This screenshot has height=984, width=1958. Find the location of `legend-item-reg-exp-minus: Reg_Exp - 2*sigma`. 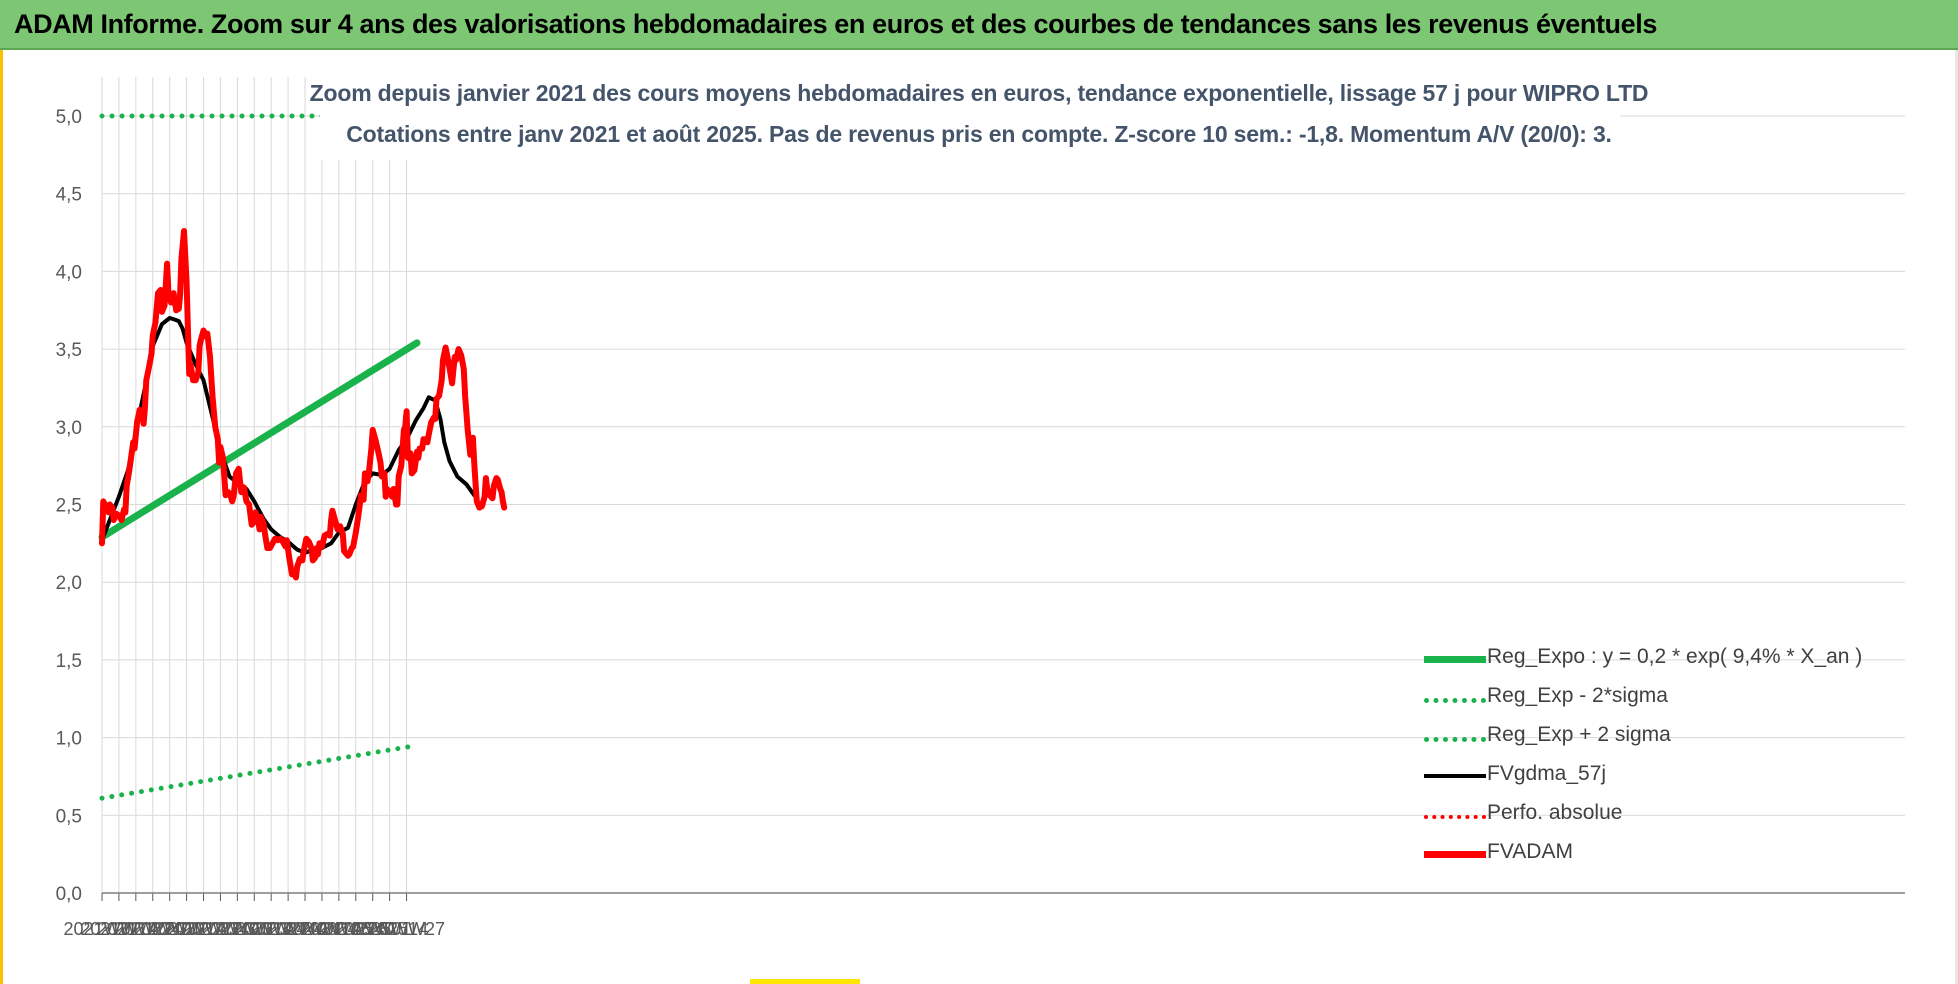

legend-item-reg-exp-minus: Reg_Exp - 2*sigma is located at coordinates (1670, 700).